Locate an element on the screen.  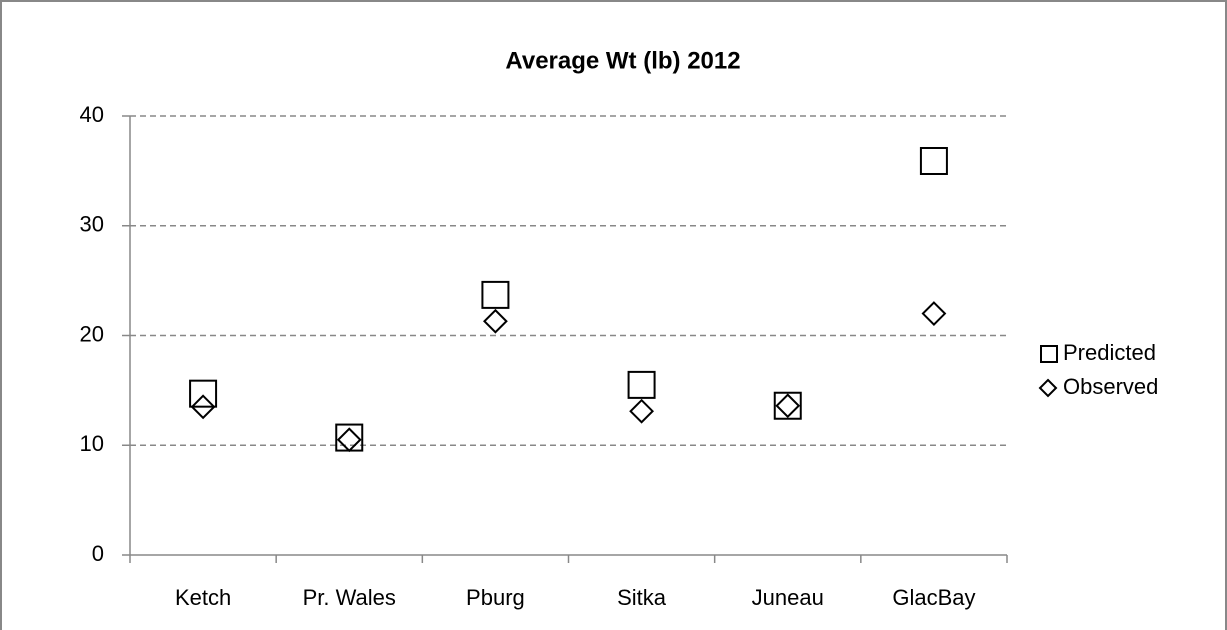
y-tick-label: 20 is located at coordinates (92, 333).